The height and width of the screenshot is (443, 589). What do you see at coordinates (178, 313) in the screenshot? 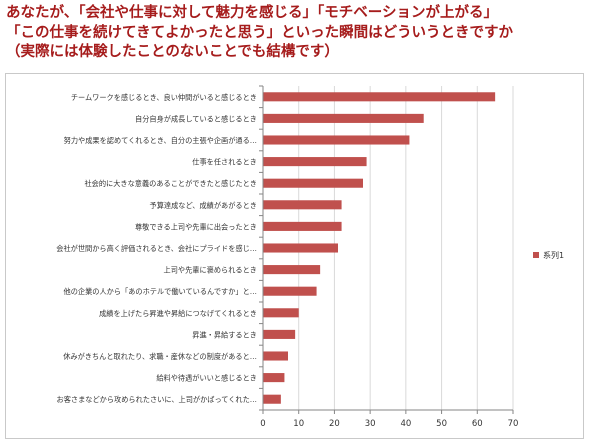
I see `category-label: 成績を上げたら昇進や昇給につなげてくれるとき` at bounding box center [178, 313].